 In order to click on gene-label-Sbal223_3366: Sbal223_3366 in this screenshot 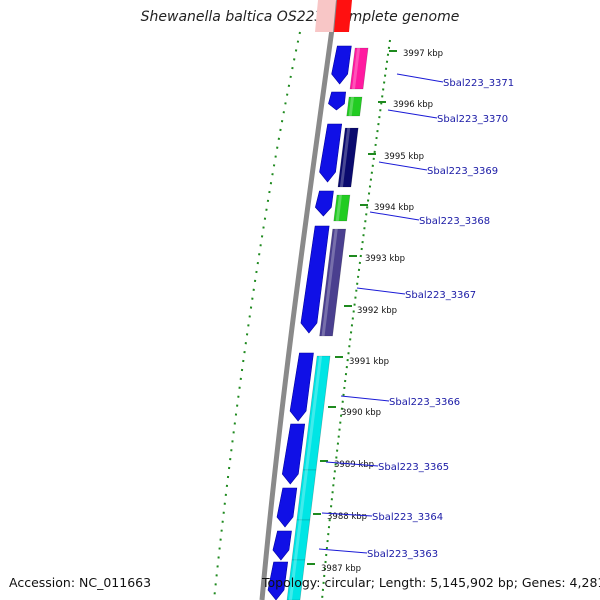, I will do `click(424, 402)`.